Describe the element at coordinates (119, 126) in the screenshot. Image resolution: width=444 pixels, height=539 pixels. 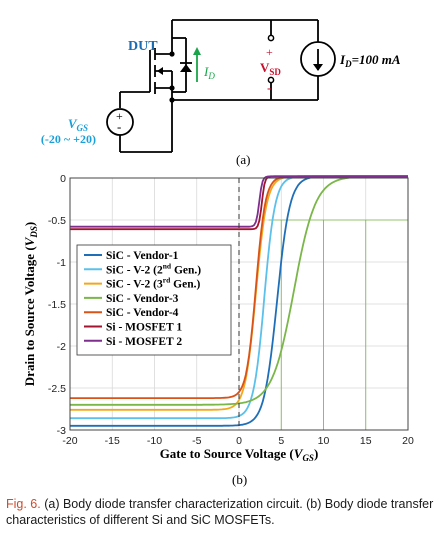
I see `gate-source-minus: -` at that location.